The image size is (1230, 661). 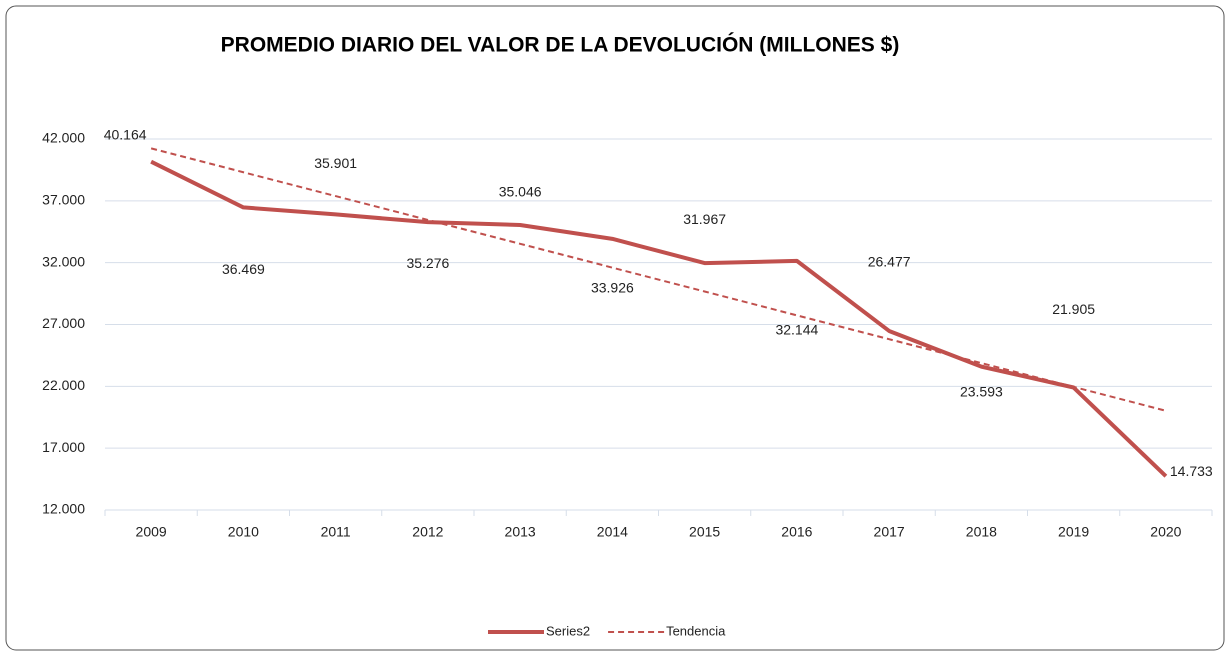 What do you see at coordinates (63, 138) in the screenshot?
I see `y-tick-label: 42.000` at bounding box center [63, 138].